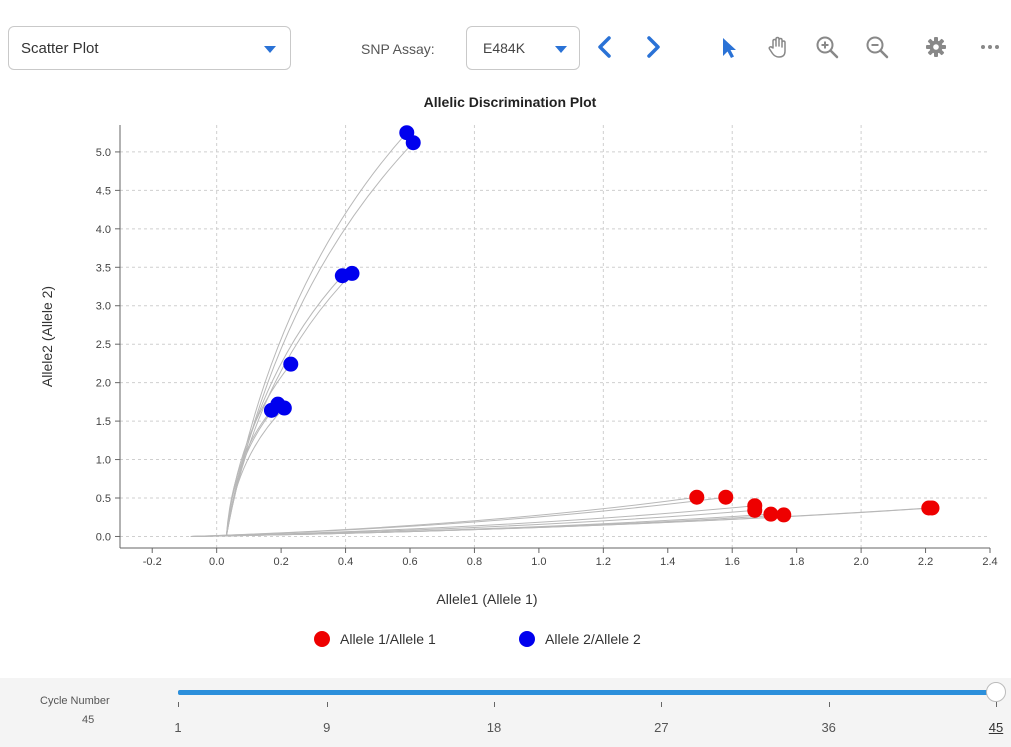 Image resolution: width=1011 pixels, height=747 pixels. Describe the element at coordinates (667, 562) in the screenshot. I see `x-tick-label: 1.4` at that location.